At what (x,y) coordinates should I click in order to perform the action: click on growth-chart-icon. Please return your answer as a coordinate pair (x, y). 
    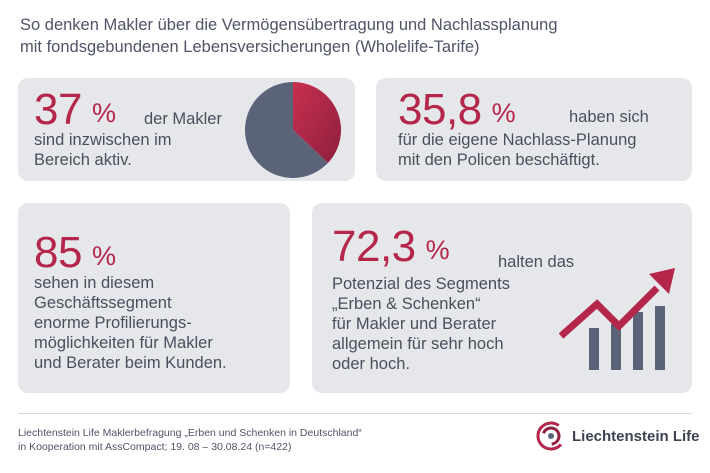
    Looking at the image, I should click on (617, 319).